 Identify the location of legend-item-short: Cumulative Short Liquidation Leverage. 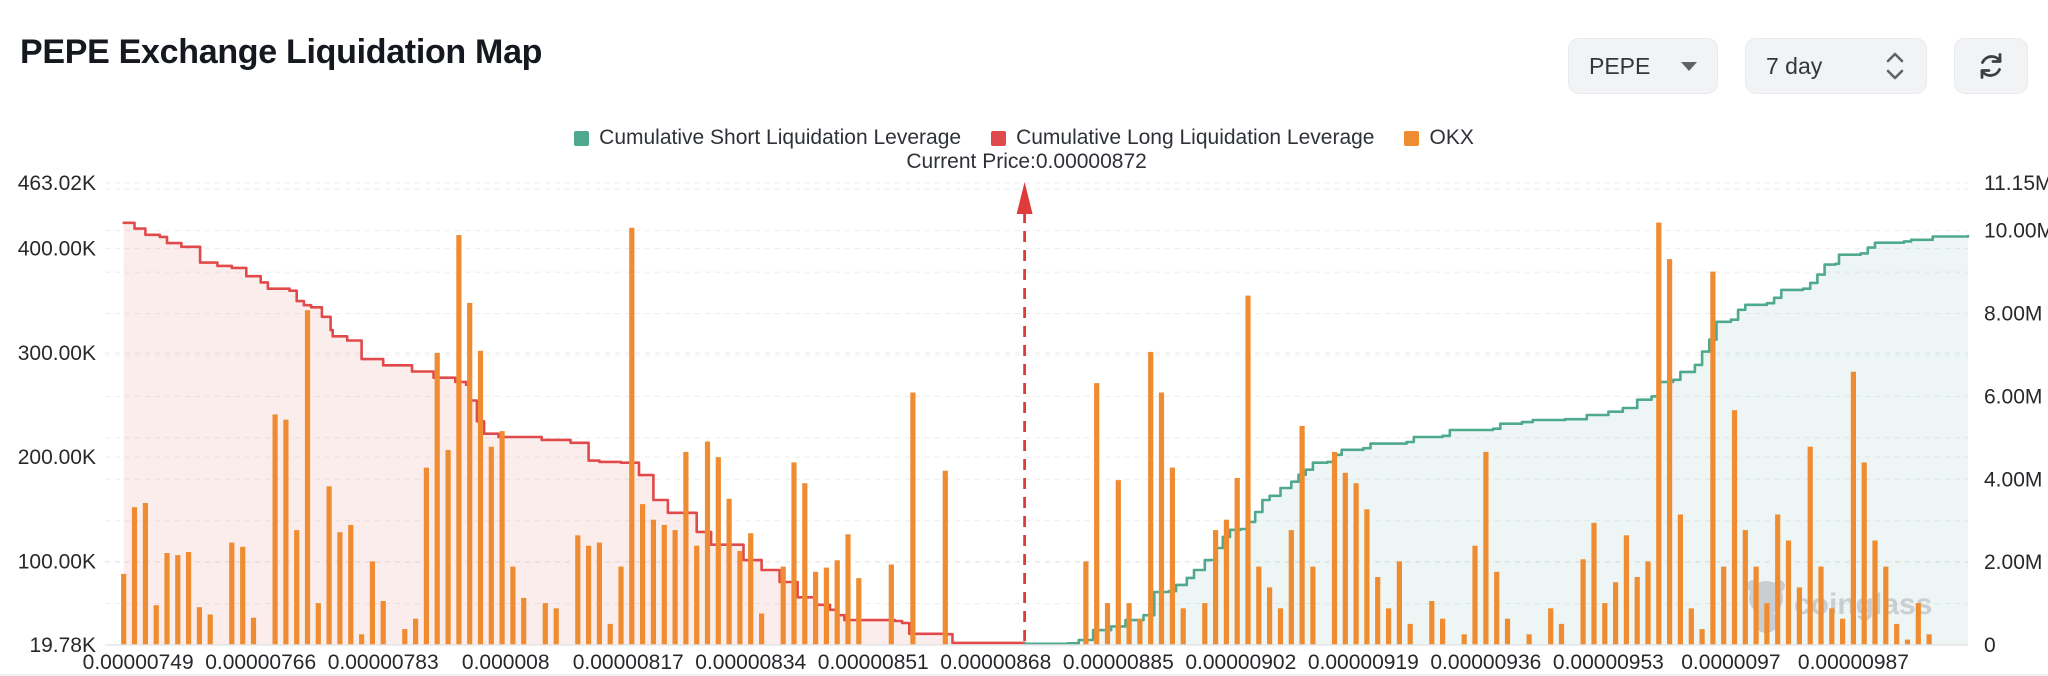
(767, 138).